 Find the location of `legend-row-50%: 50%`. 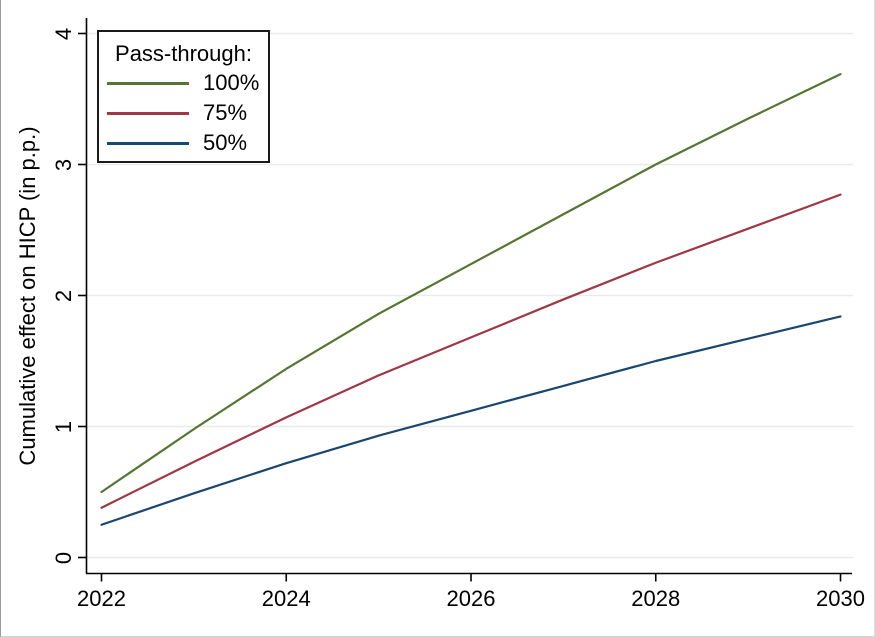

legend-row-50%: 50% is located at coordinates (183, 143).